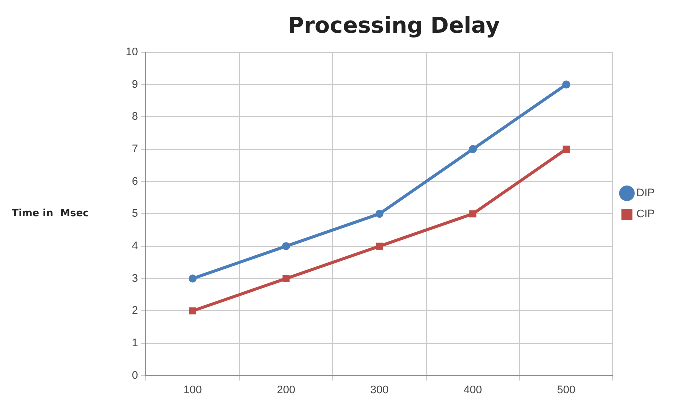  What do you see at coordinates (394, 26) in the screenshot?
I see `chart-title: Processing Delay` at bounding box center [394, 26].